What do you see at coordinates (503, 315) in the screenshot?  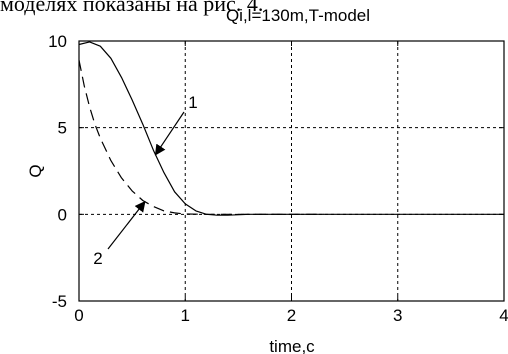 I see `x-tick-label: 4` at bounding box center [503, 315].